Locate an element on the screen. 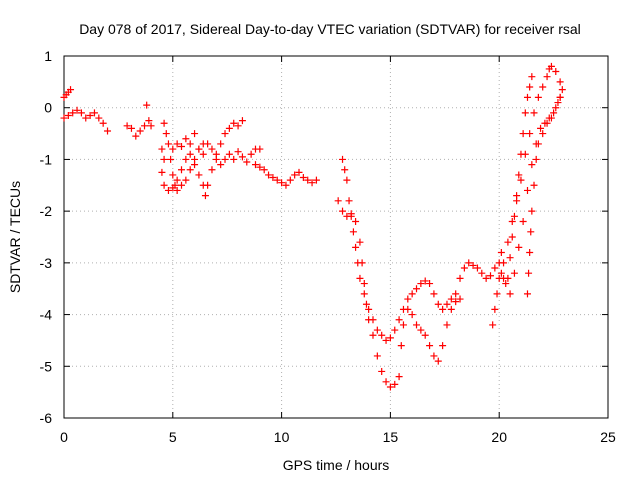 The image size is (640, 480). y-tick-label: 0 is located at coordinates (48, 108).